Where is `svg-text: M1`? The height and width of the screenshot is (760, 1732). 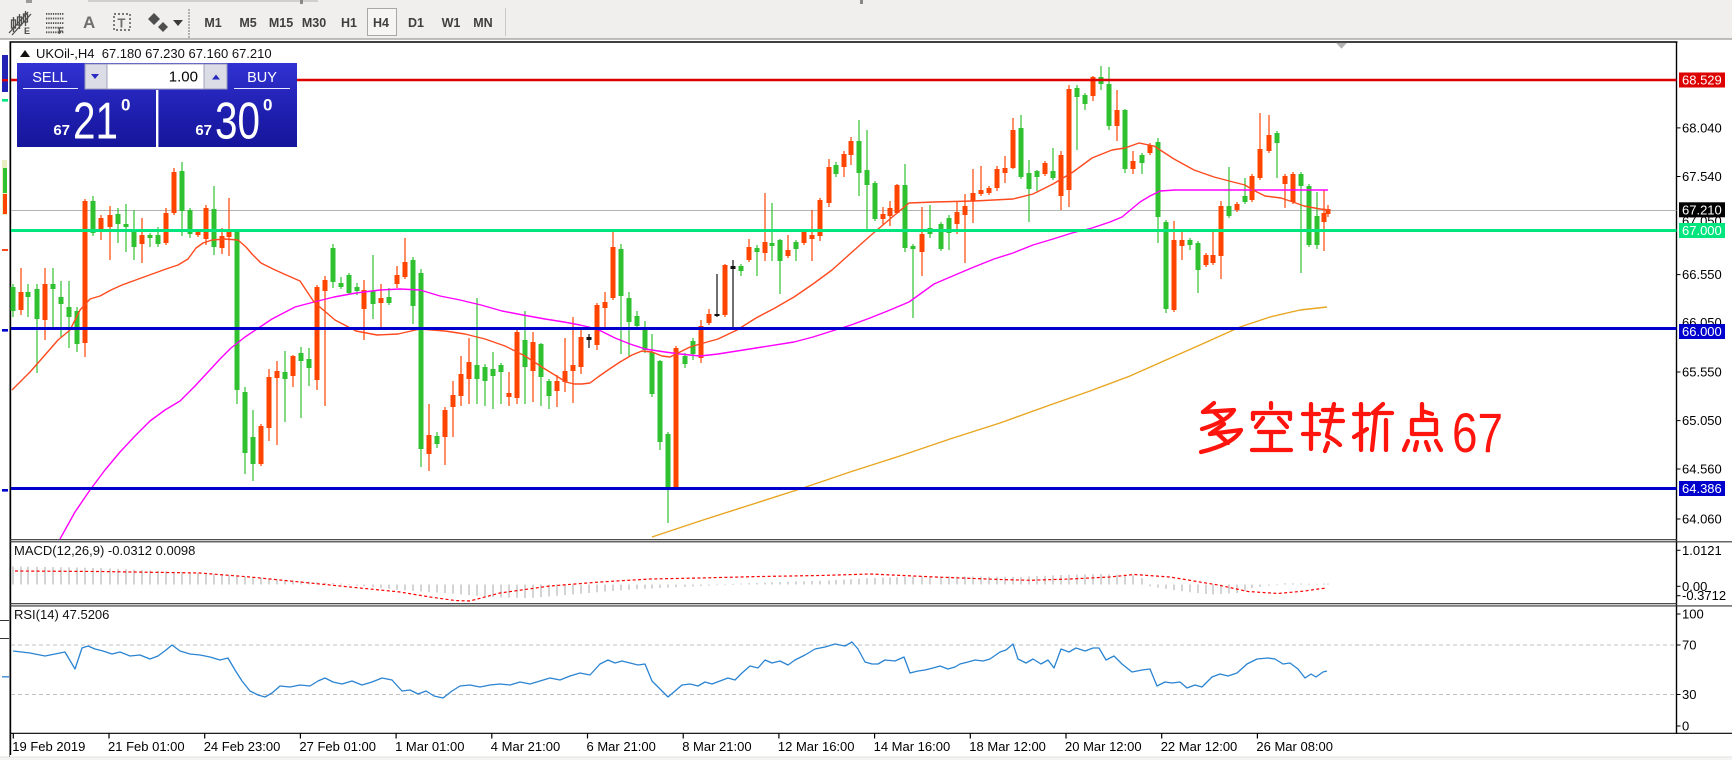
svg-text: M1 is located at coordinates (212, 23).